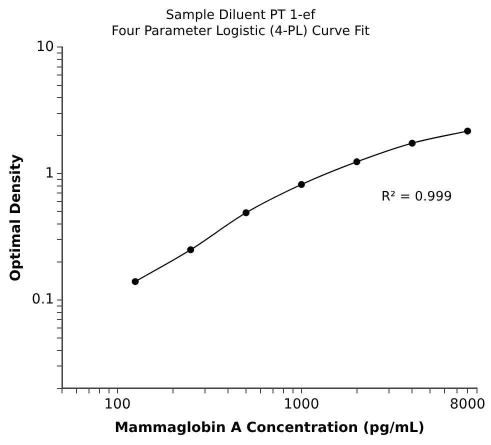  Describe the element at coordinates (16, 218) in the screenshot. I see `y-axis-title: Optimal Density` at that location.